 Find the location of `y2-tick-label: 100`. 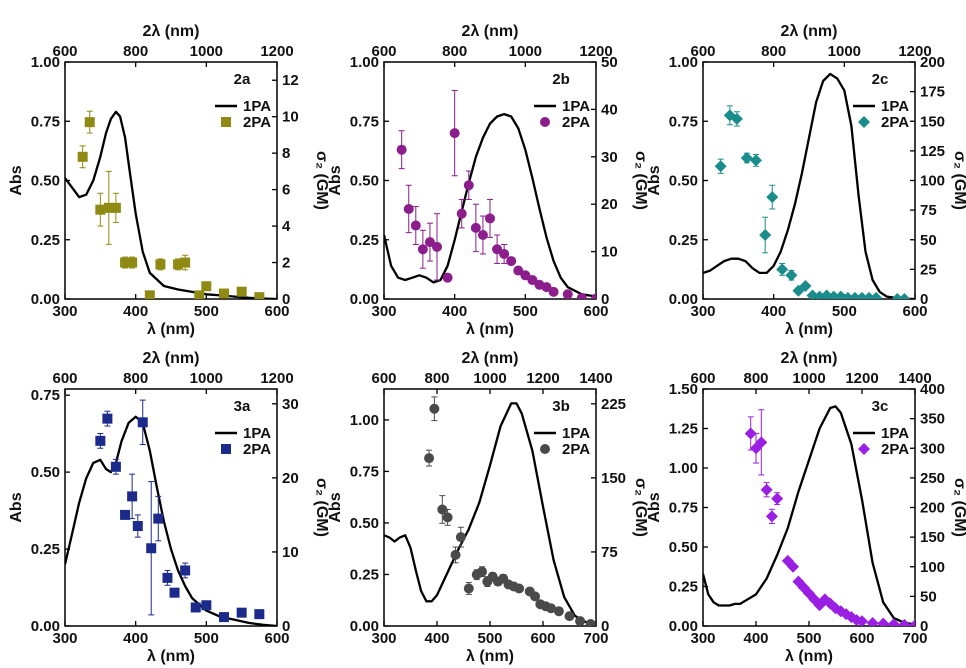

y2-tick-label: 100 is located at coordinates (932, 567).